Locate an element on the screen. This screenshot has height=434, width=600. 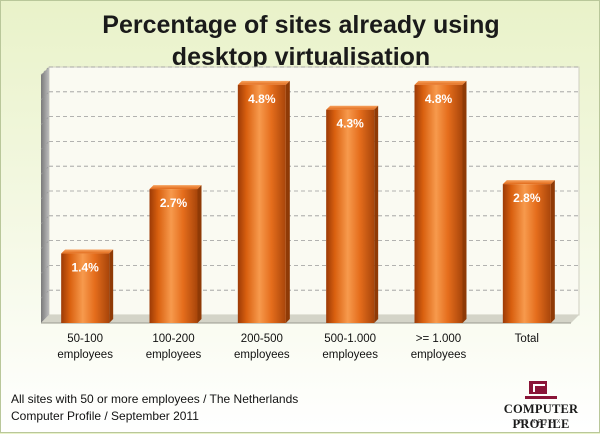
x-tick-label: >= 1.000 is located at coordinates (438, 339).